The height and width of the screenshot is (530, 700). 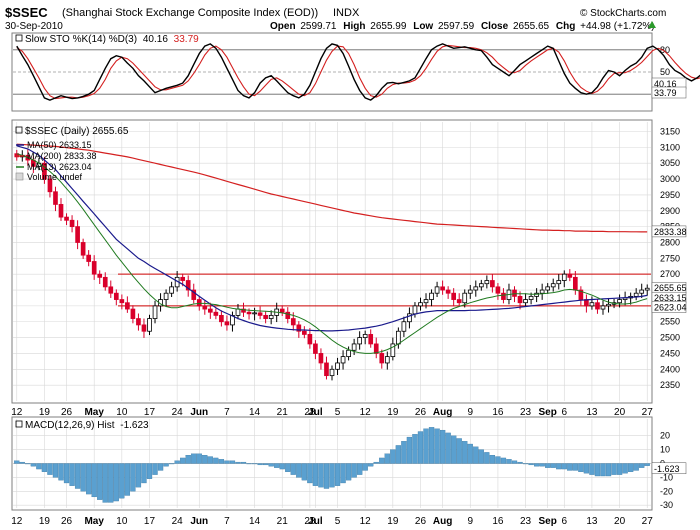 I want to click on macd-value-tag: -1.623, so click(x=667, y=469).